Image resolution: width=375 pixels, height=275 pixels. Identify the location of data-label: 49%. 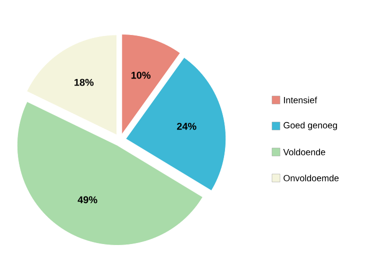
(88, 200).